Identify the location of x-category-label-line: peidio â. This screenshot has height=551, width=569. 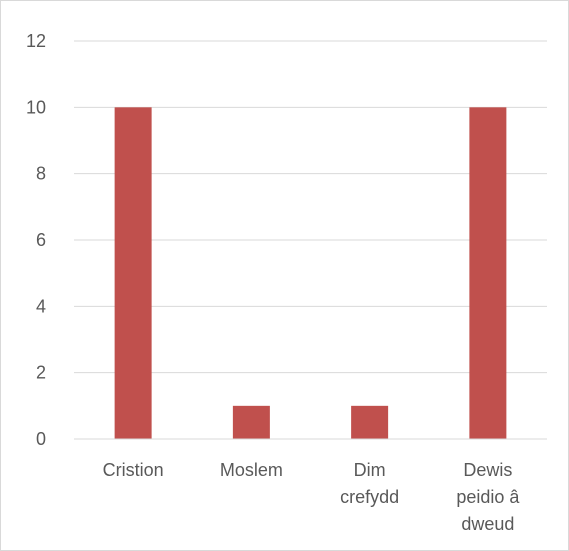
(488, 497).